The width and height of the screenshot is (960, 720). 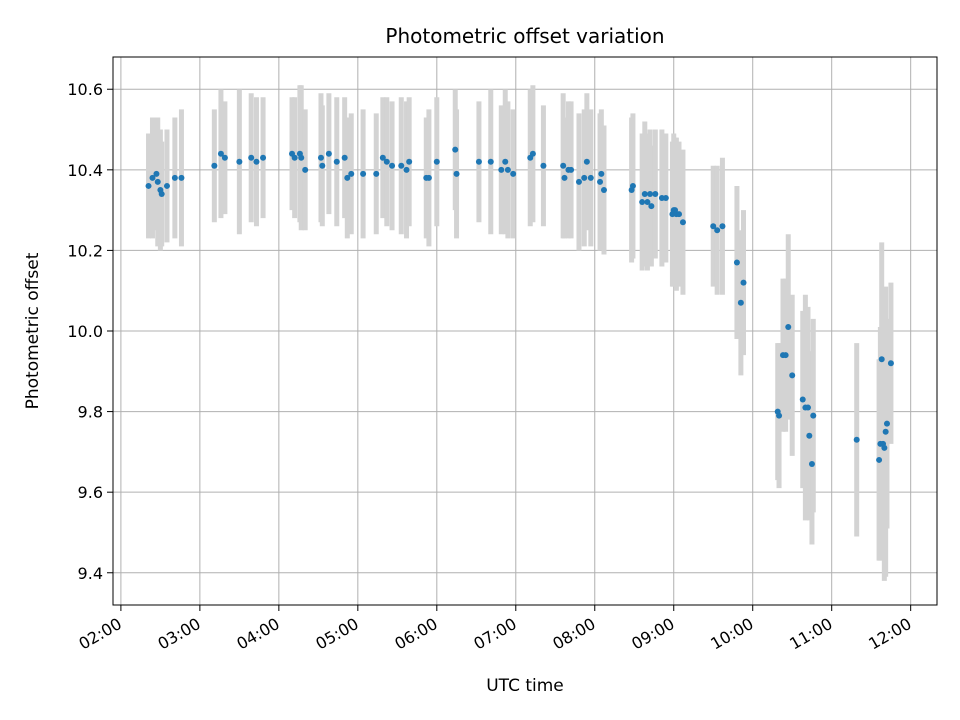 What do you see at coordinates (90, 573) in the screenshot?
I see `y-tick-label: 9.4` at bounding box center [90, 573].